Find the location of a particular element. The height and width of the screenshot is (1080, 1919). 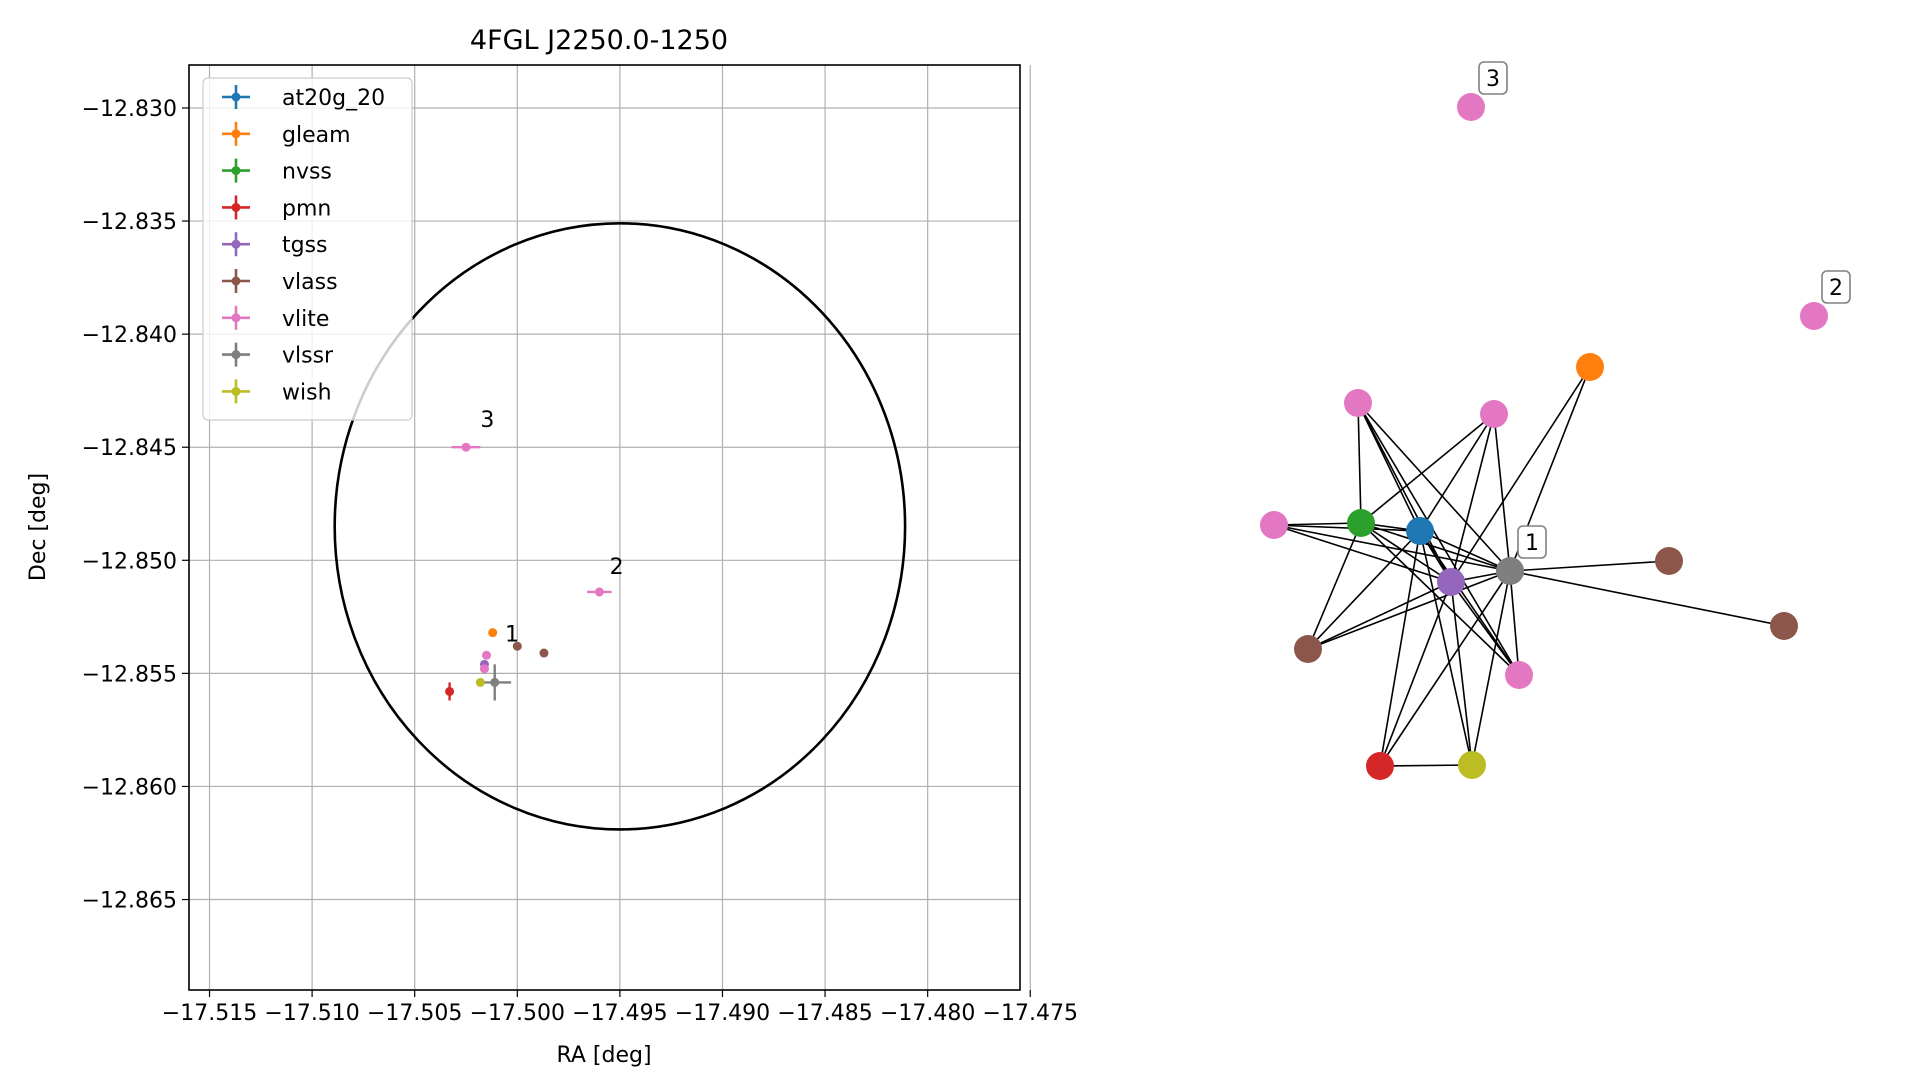

network-node-vlite_b is located at coordinates (1494, 414).